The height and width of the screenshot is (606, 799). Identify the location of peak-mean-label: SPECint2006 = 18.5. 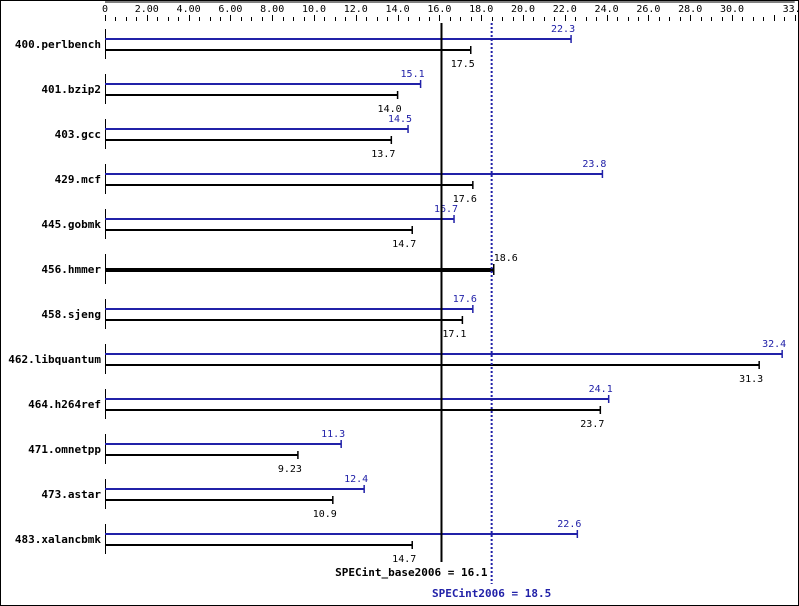
(491, 593).